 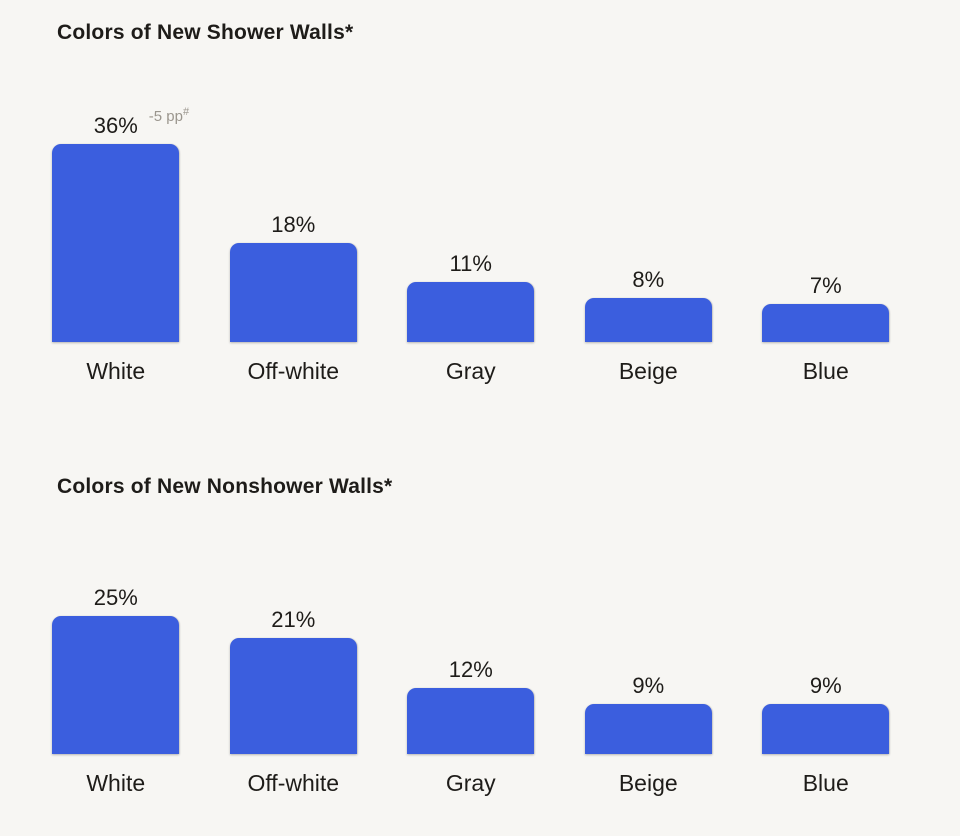 I want to click on change-annotation: -5 pp#, so click(x=169, y=116).